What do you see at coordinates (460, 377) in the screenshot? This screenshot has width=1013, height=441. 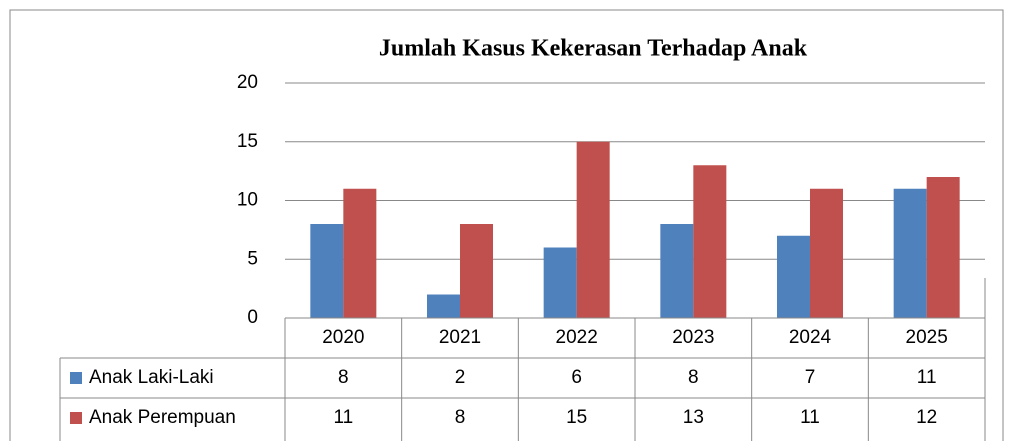 I see `table-value: 2` at bounding box center [460, 377].